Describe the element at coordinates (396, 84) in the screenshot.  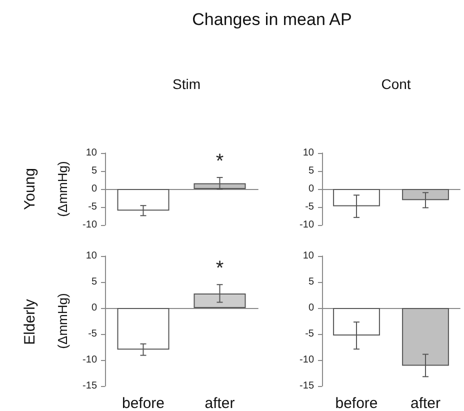
I see `chart-title: Cont` at that location.